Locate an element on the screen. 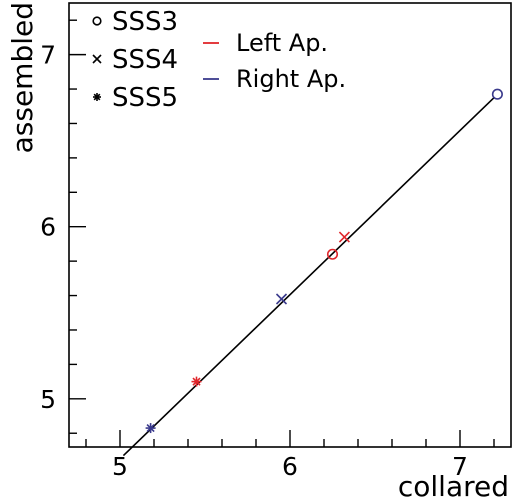  legend-label: SSS3 is located at coordinates (145, 22).